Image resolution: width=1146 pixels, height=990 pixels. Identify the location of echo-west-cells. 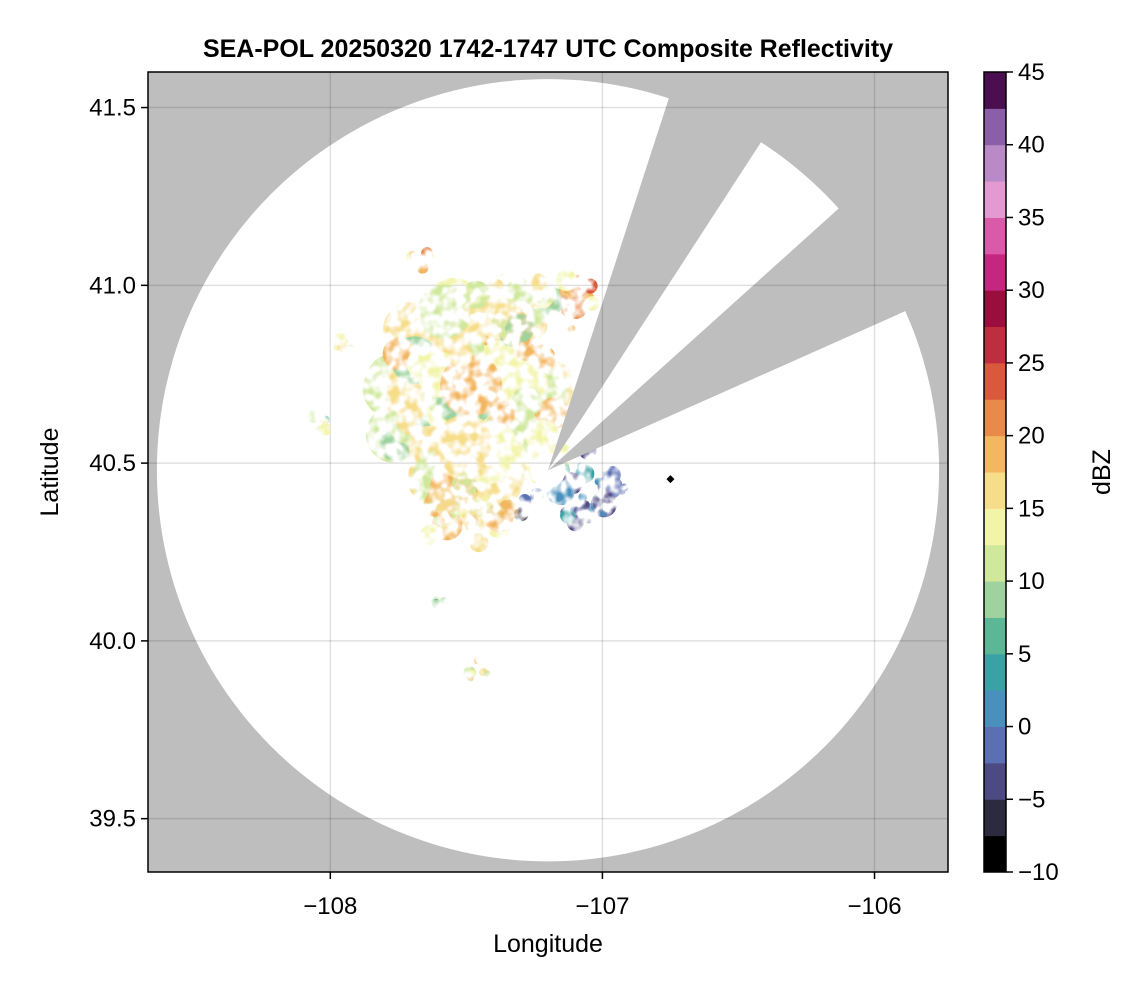
(344, 343).